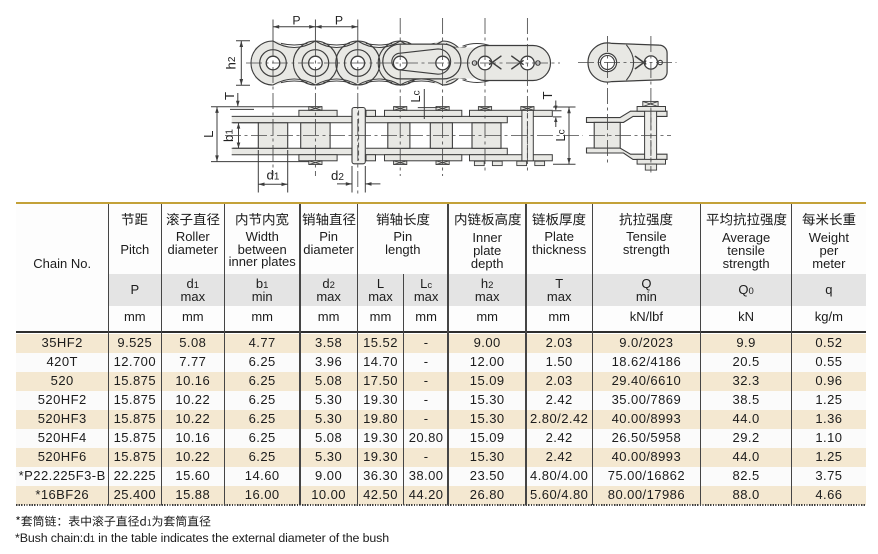 Image resolution: width=878 pixels, height=554 pixels. Describe the element at coordinates (337, 175) in the screenshot. I see `svg-text: d2` at that location.